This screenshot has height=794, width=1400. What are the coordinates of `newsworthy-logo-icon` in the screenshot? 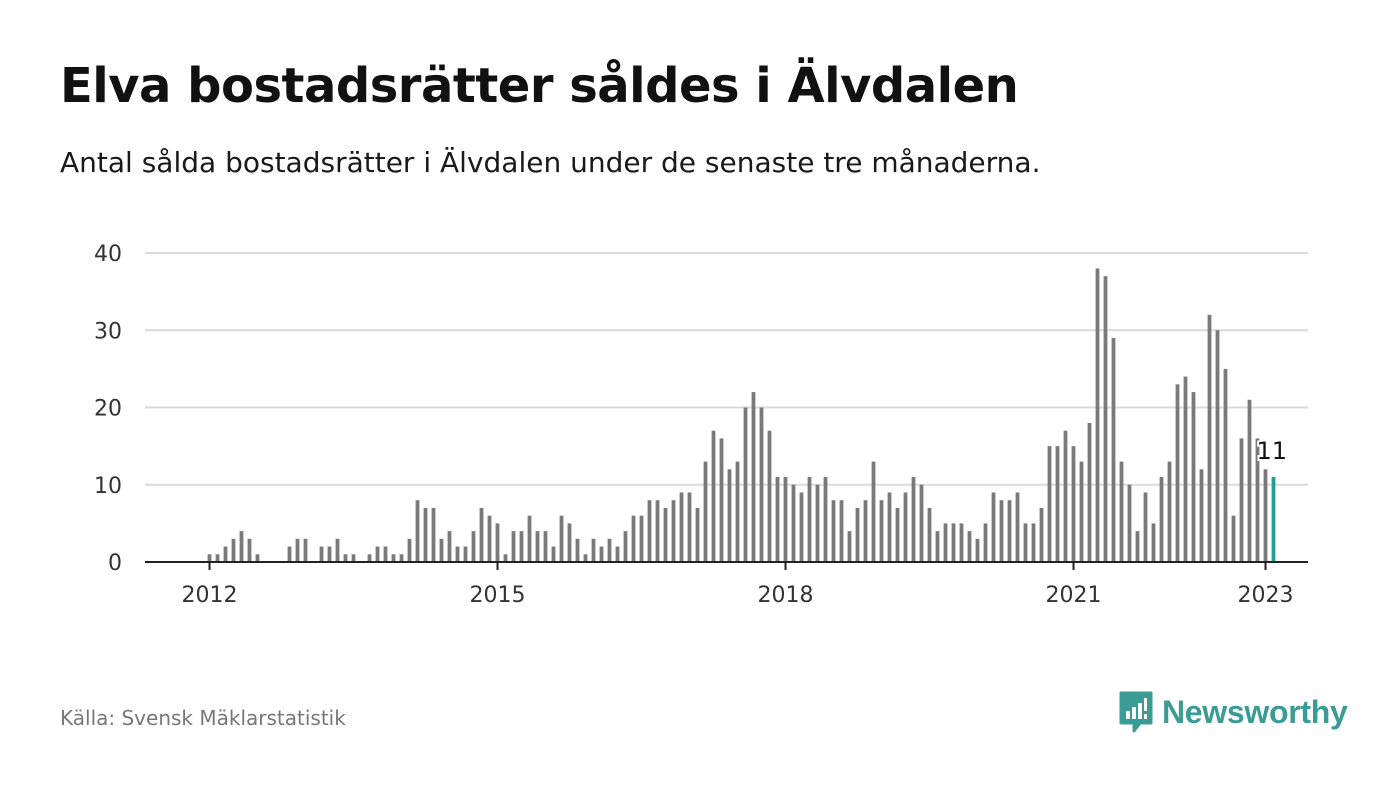 It's located at (1136, 712).